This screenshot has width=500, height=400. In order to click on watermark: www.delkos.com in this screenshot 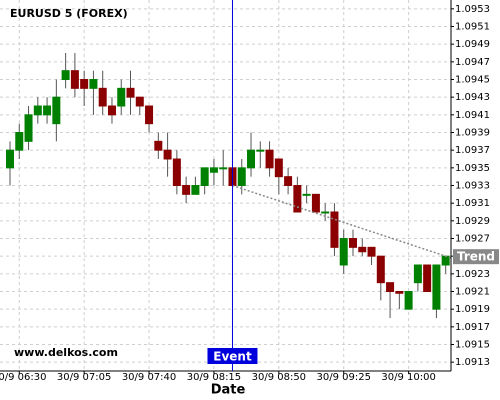, I will do `click(66, 352)`.